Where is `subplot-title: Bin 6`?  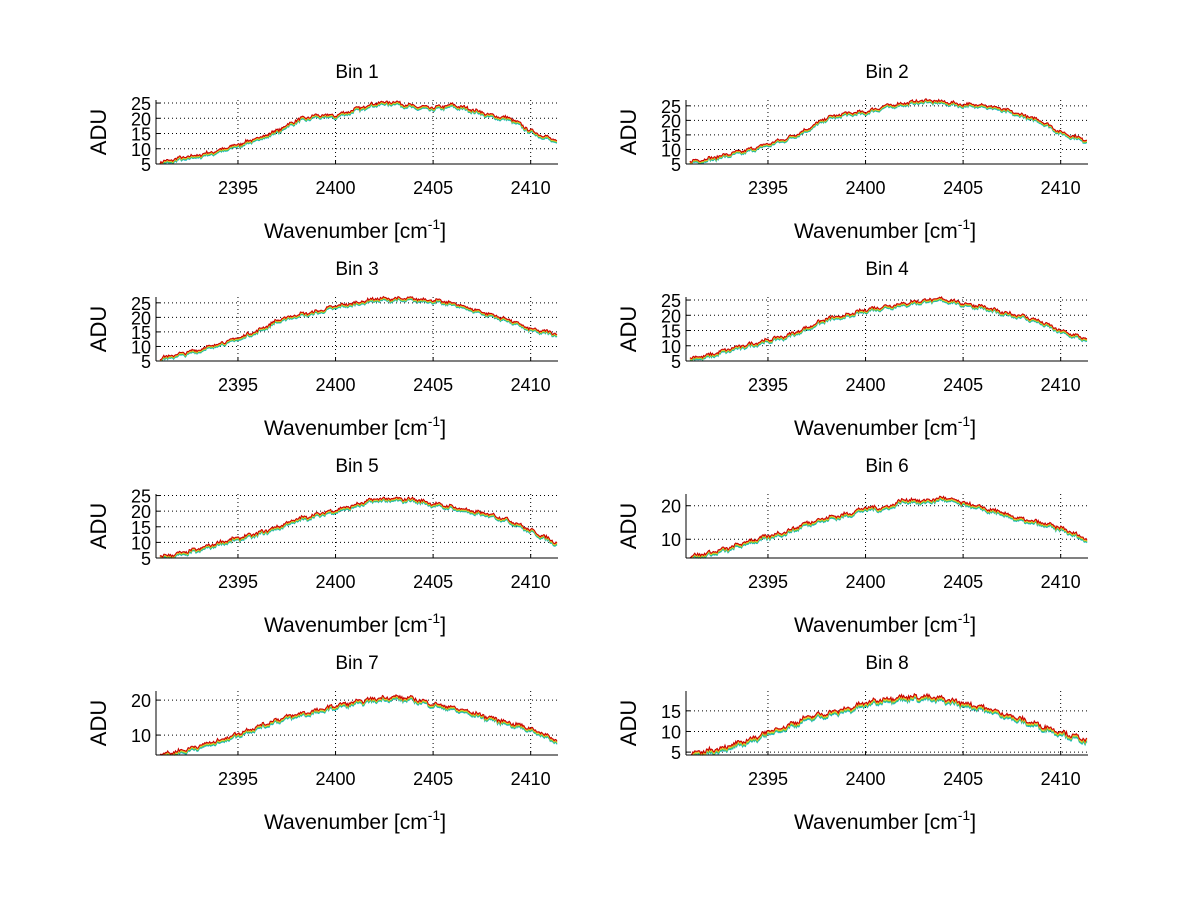
subplot-title: Bin 6 is located at coordinates (886, 466).